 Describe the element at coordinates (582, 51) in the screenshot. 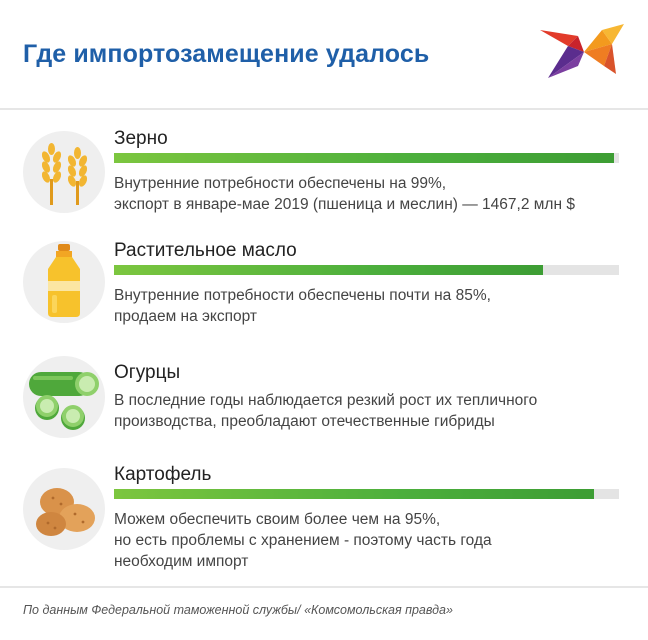

I see `bird-logo-icon` at that location.